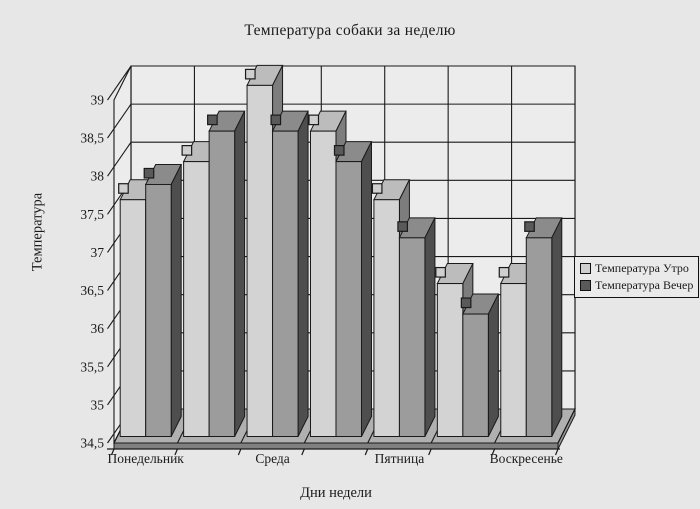 The image size is (700, 509). Describe the element at coordinates (98, 100) in the screenshot. I see `y-tick-label: 39` at that location.